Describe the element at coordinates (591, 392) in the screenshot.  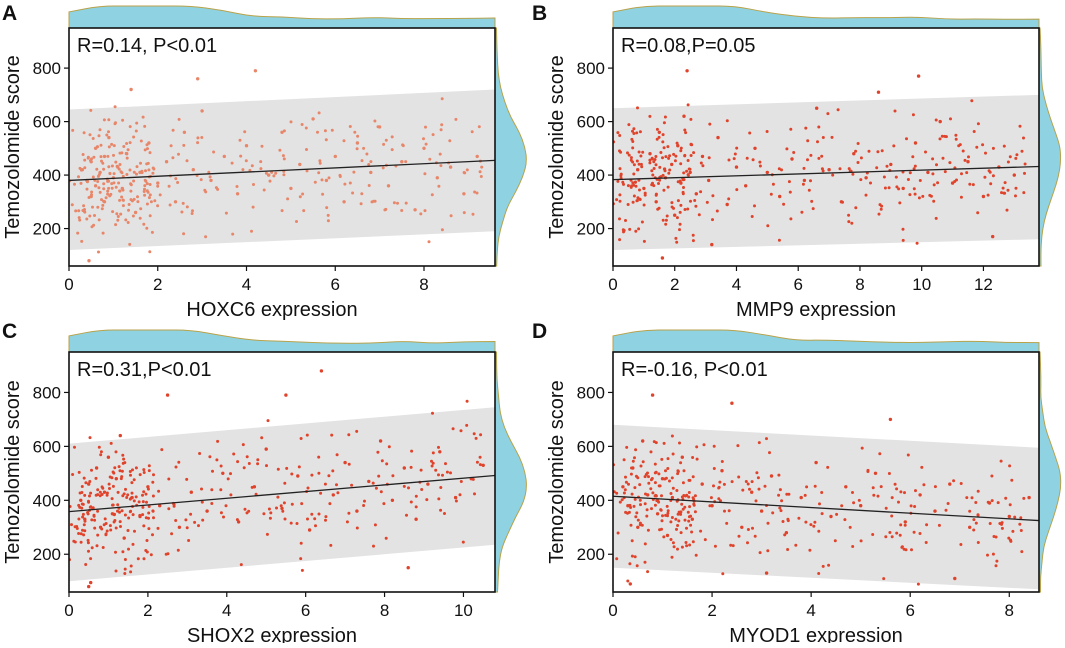
I see `y-tick-label: 800` at that location.